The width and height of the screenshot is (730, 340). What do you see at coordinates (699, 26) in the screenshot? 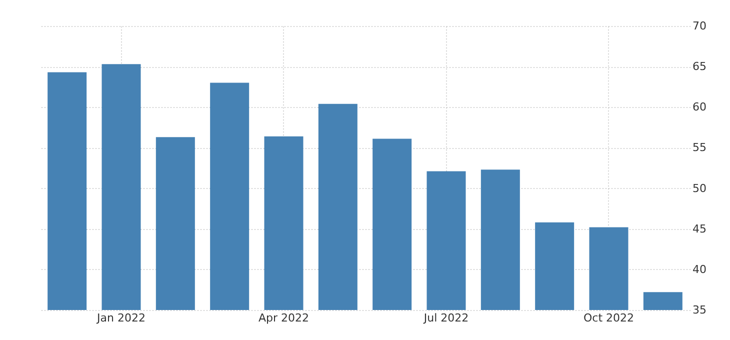
I see `y-tick-label: 70` at bounding box center [699, 26].